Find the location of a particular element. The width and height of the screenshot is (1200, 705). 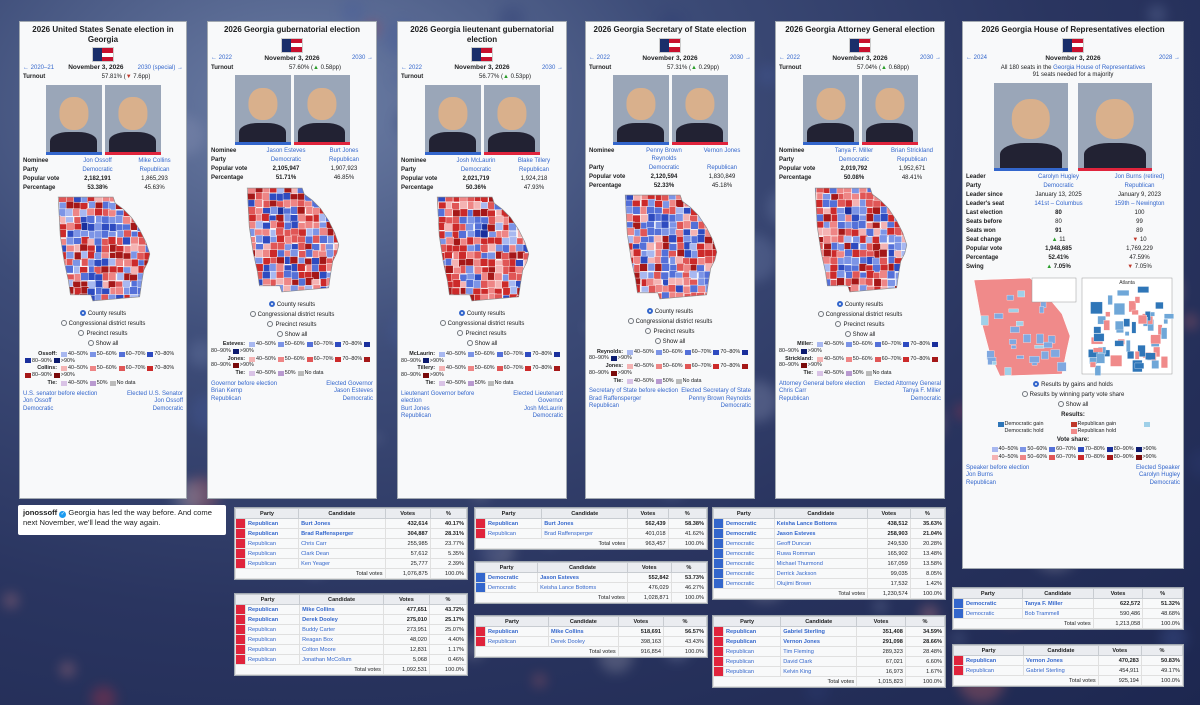

candidate-cell: Colton Moore is located at coordinates (341, 649).